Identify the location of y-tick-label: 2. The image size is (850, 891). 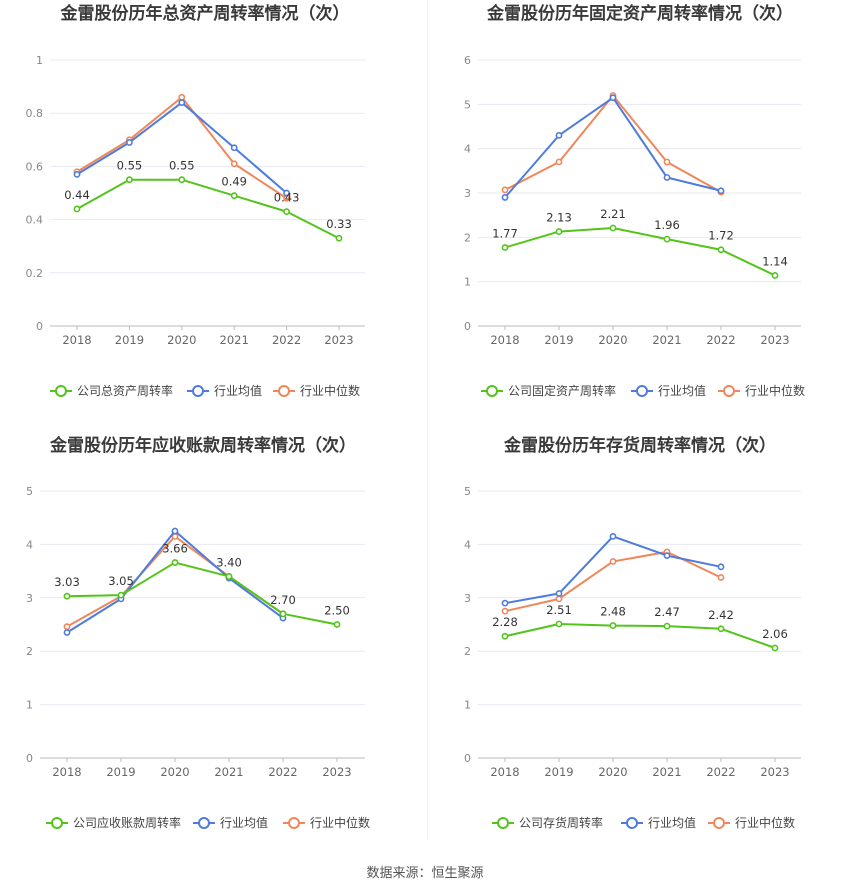
(29, 651).